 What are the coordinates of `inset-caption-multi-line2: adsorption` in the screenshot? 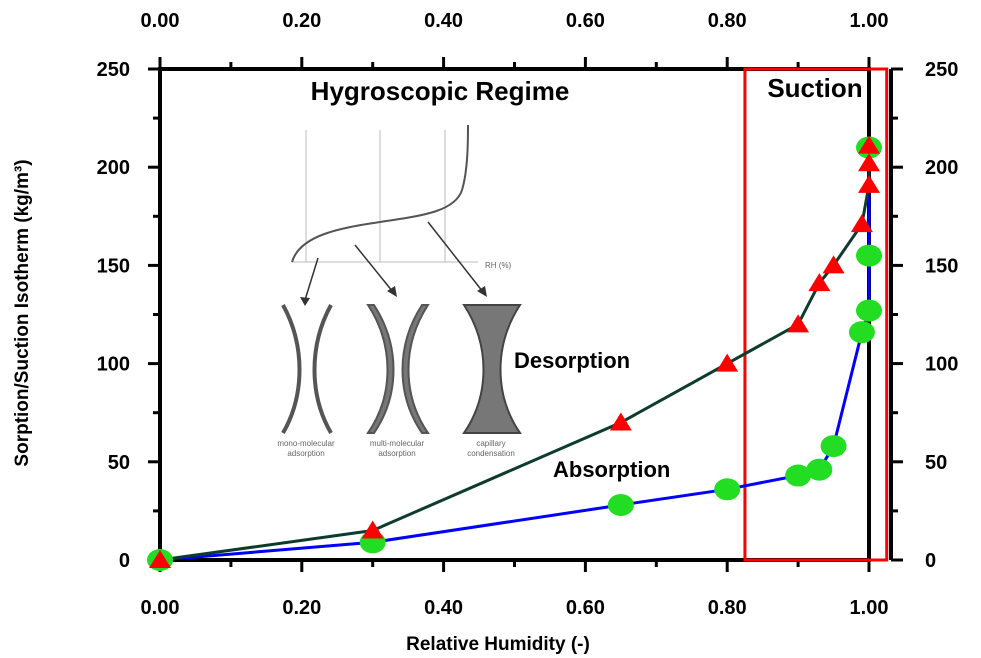 It's located at (396, 453).